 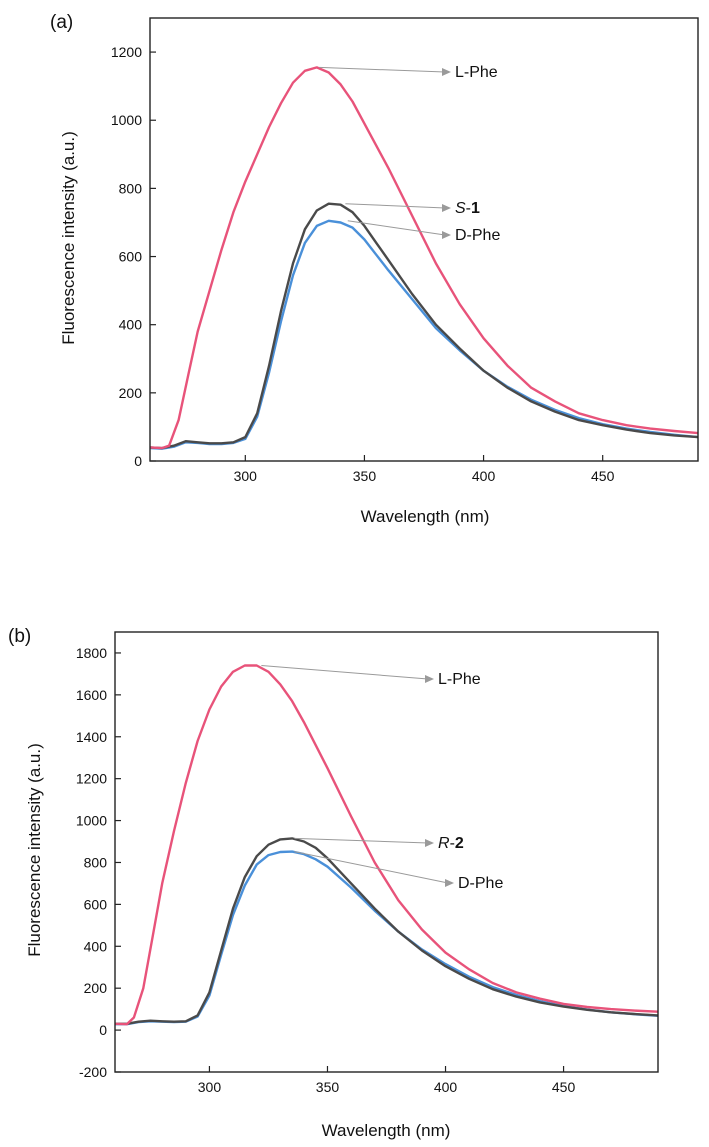 What do you see at coordinates (34, 850) in the screenshot?
I see `y-axis-label-b: Fluorescence intensity (a.u.)` at bounding box center [34, 850].